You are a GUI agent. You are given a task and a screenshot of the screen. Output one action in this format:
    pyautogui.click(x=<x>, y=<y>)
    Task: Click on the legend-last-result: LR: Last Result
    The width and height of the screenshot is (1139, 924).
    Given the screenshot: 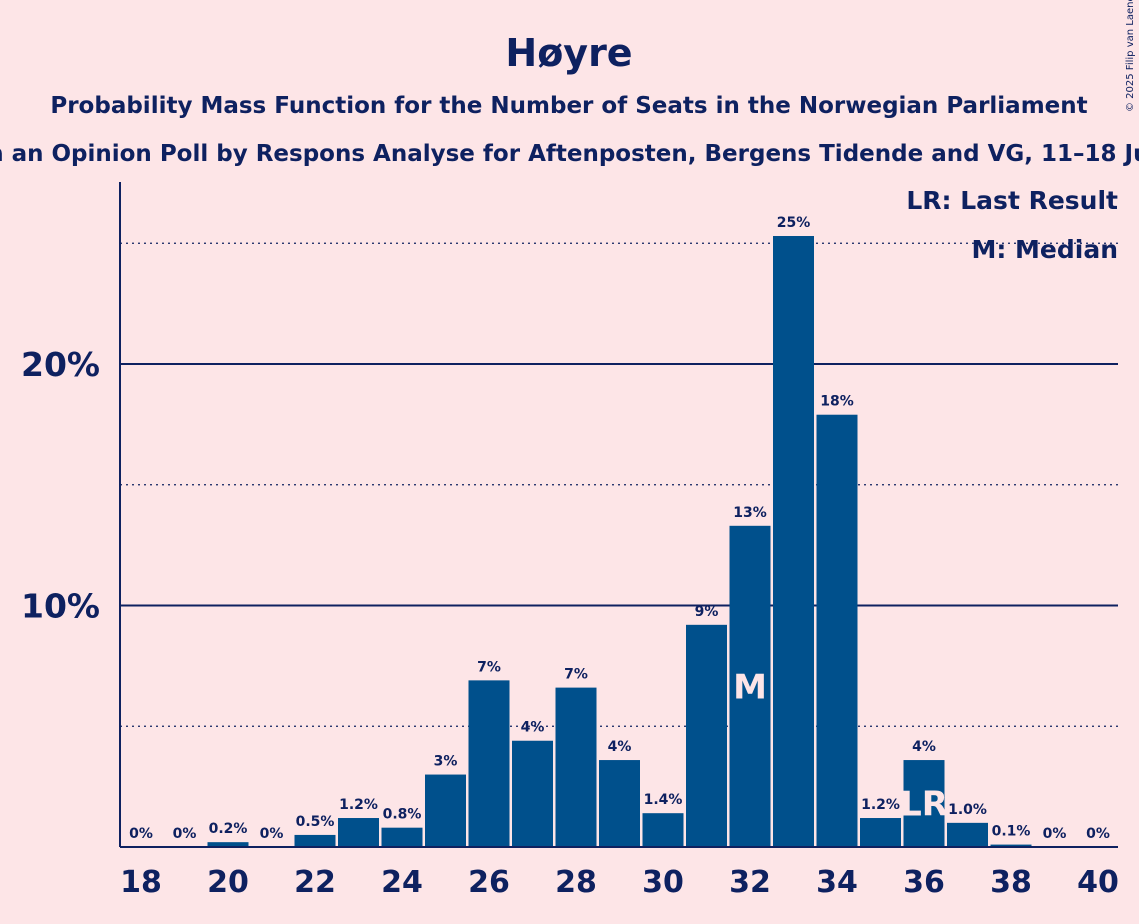 What is the action you would take?
    pyautogui.click(x=1012, y=200)
    